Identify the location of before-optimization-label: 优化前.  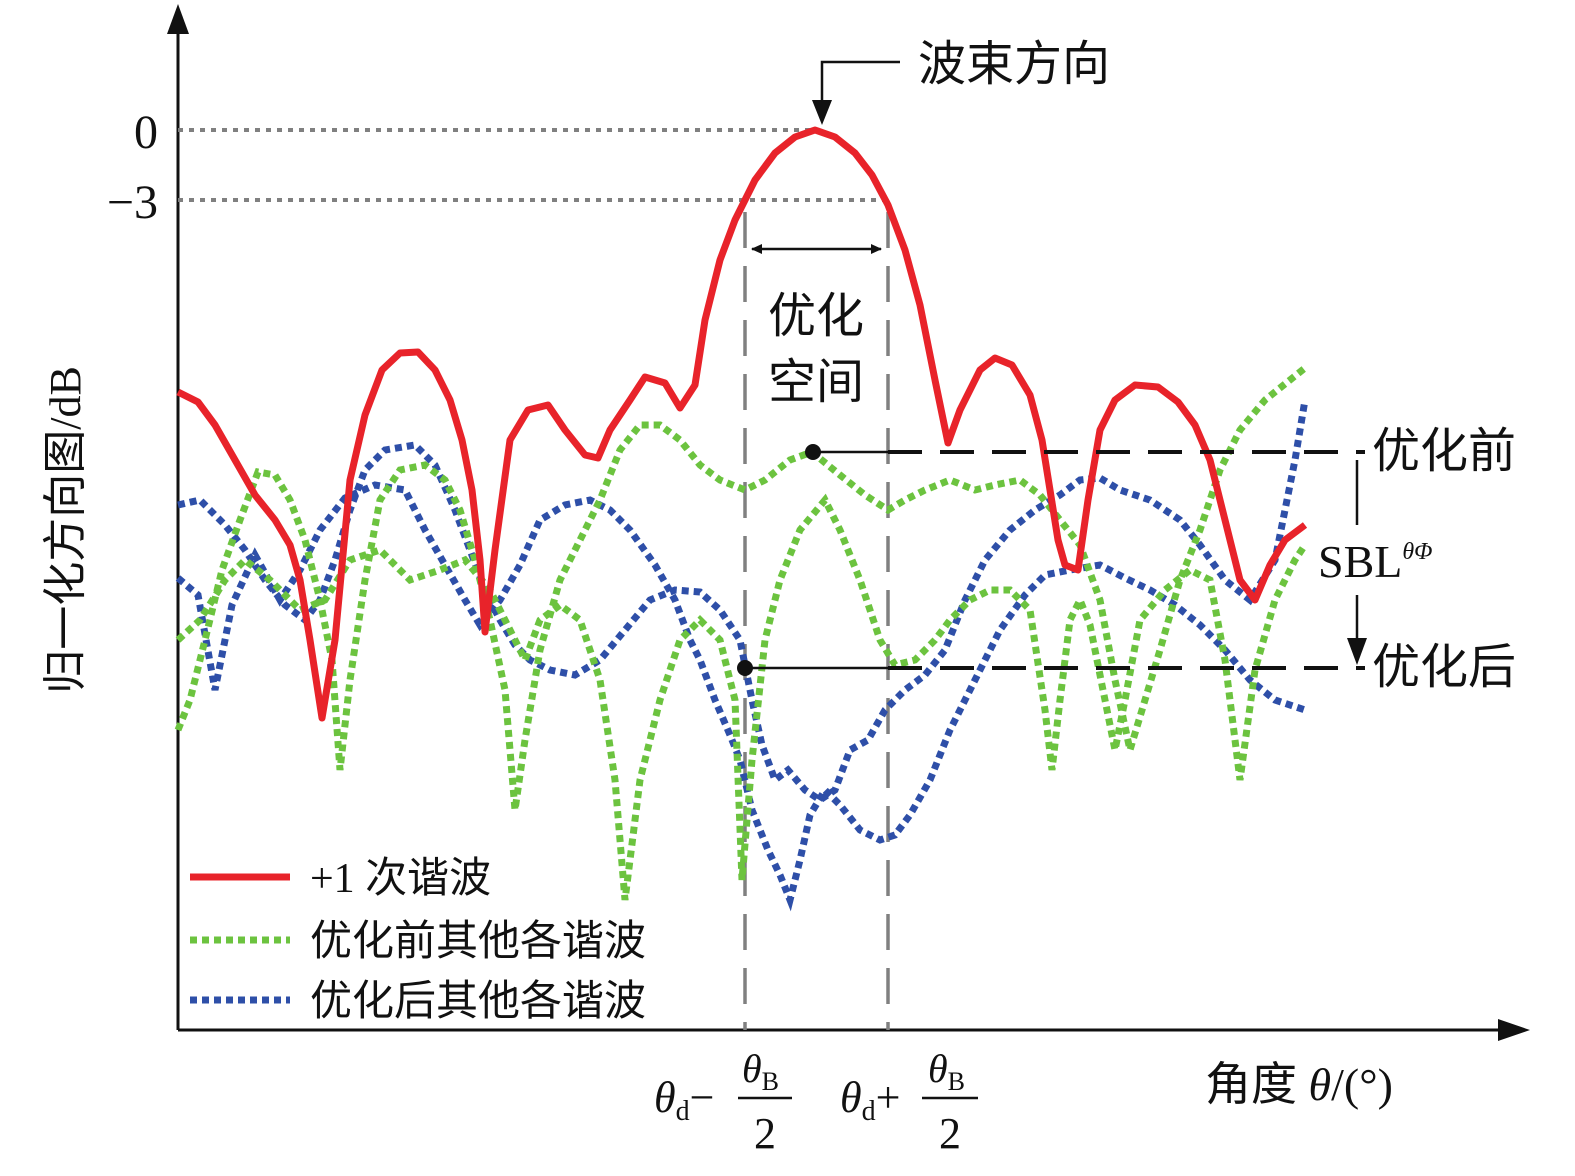
(1444, 451).